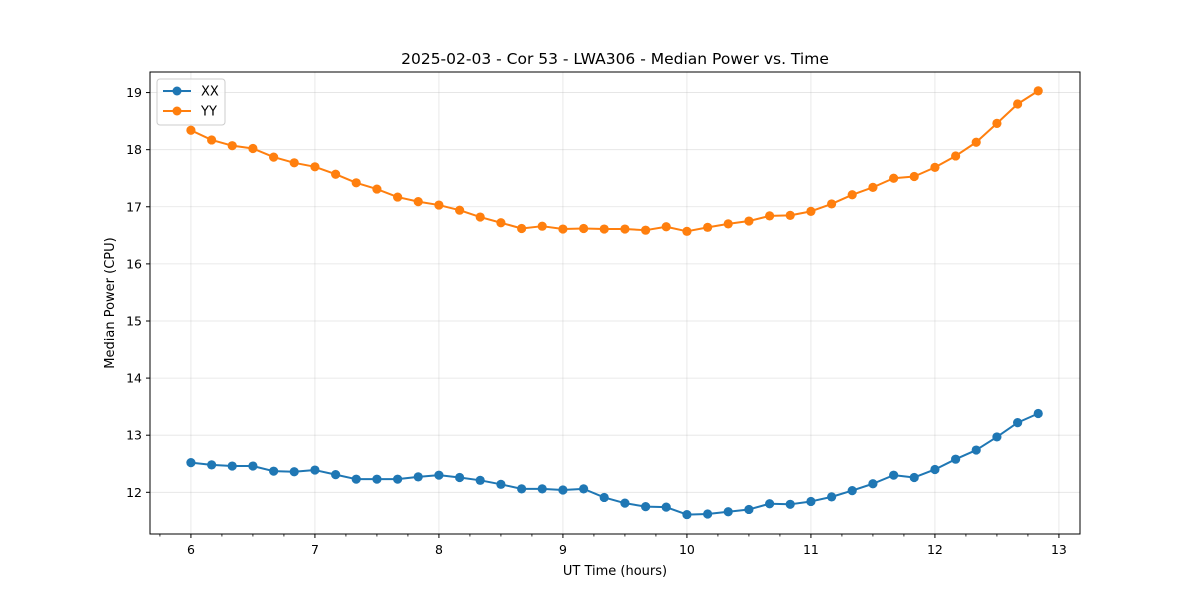 Image resolution: width=1200 pixels, height=600 pixels. What do you see at coordinates (134, 206) in the screenshot?
I see `y-tick-label: 17` at bounding box center [134, 206].